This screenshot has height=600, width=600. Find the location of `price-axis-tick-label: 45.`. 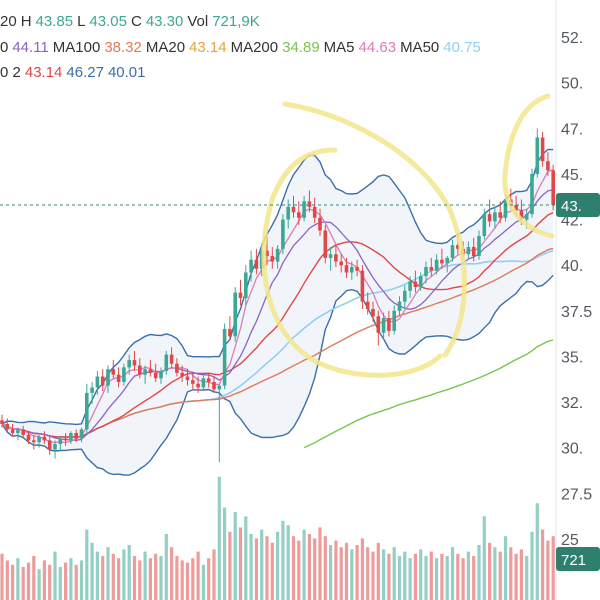

price-axis-tick-label: 45. is located at coordinates (572, 175).